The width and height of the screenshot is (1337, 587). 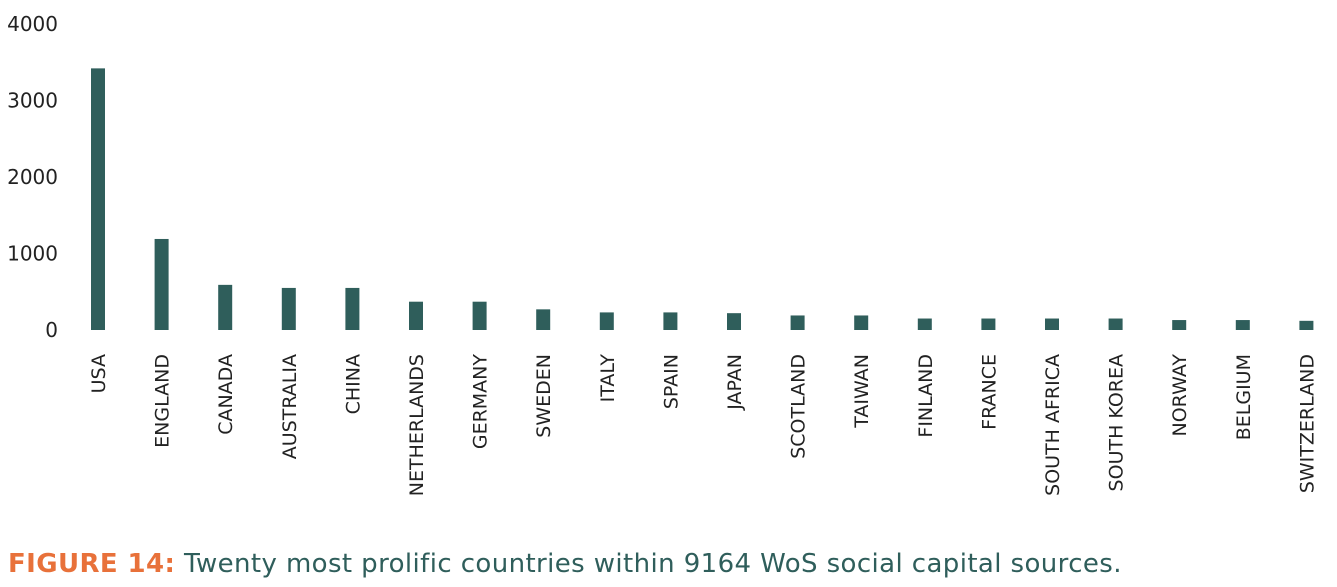 What do you see at coordinates (290, 406) in the screenshot?
I see `x-category-label: AUSTRALIA` at bounding box center [290, 406].